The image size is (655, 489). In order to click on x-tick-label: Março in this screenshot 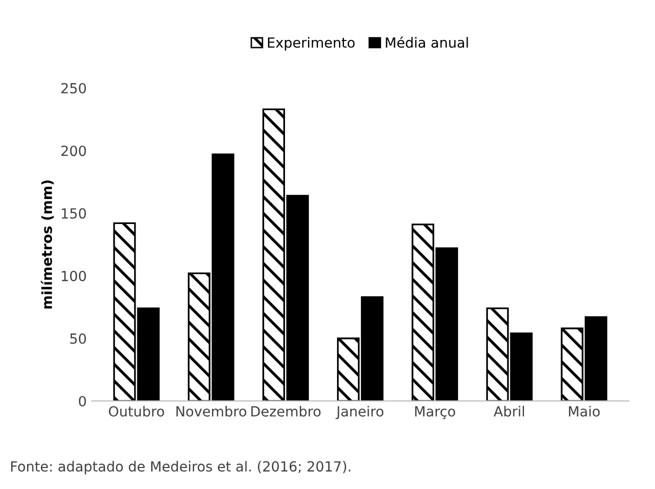, I will do `click(435, 413)`.